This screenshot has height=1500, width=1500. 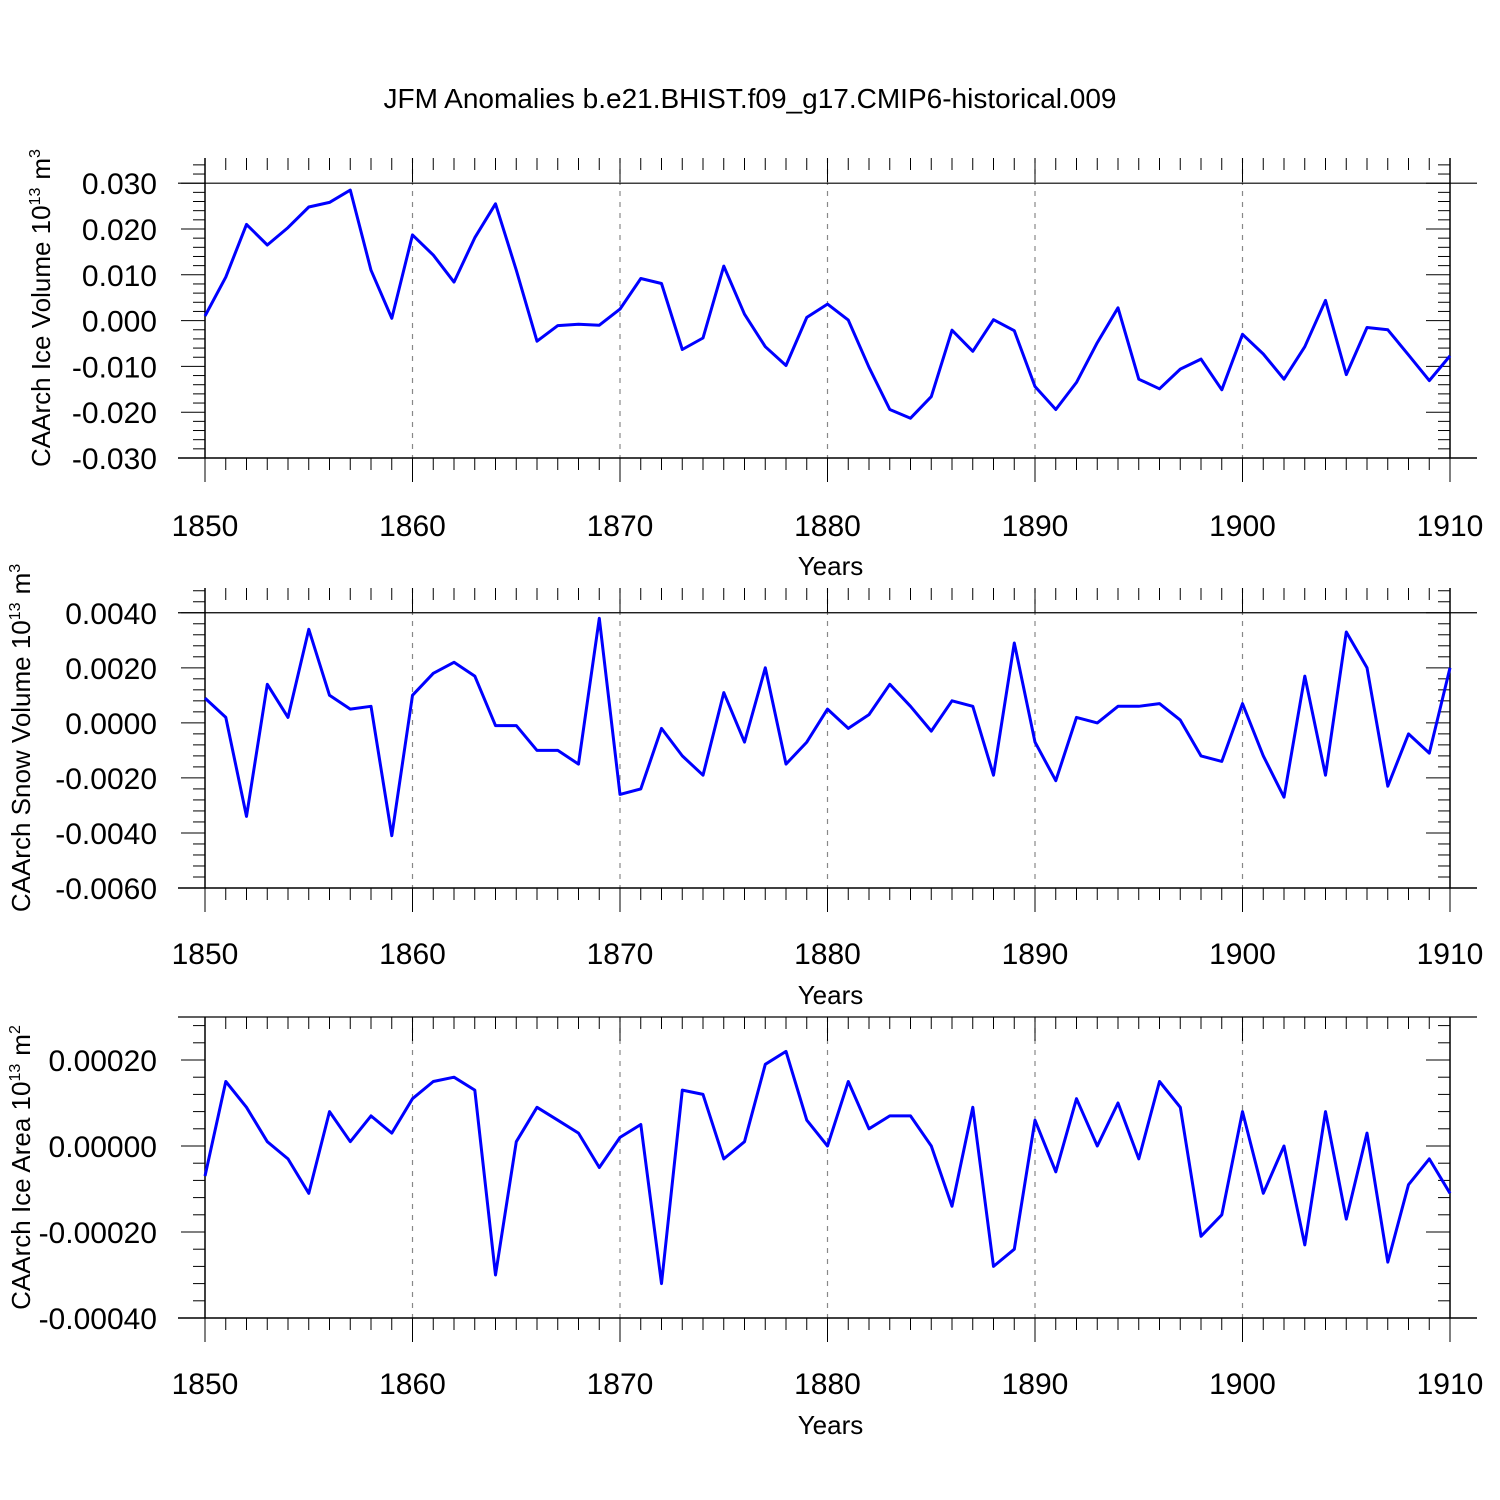 I want to click on y-tick-label: -0.020, so click(x=114, y=413).